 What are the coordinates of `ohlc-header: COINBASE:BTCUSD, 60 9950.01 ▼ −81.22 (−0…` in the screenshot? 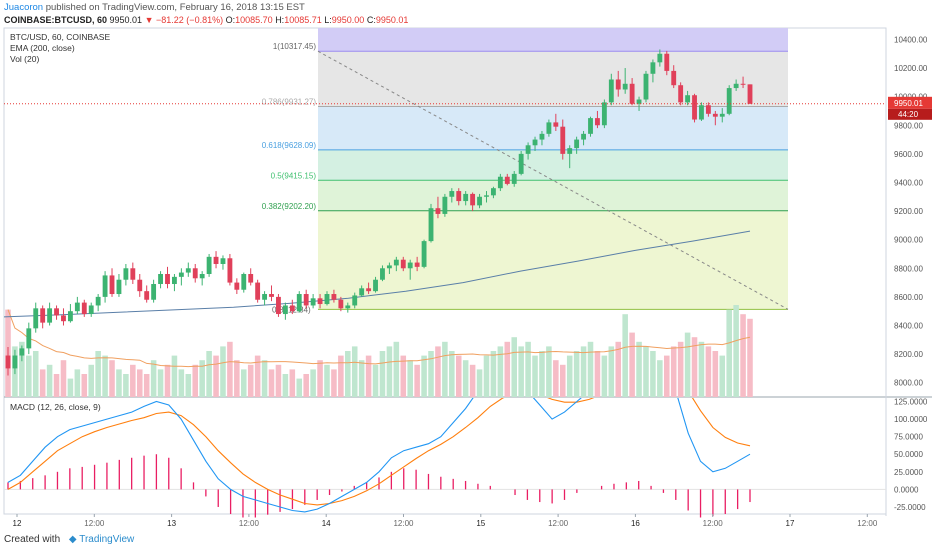 It's located at (206, 20).